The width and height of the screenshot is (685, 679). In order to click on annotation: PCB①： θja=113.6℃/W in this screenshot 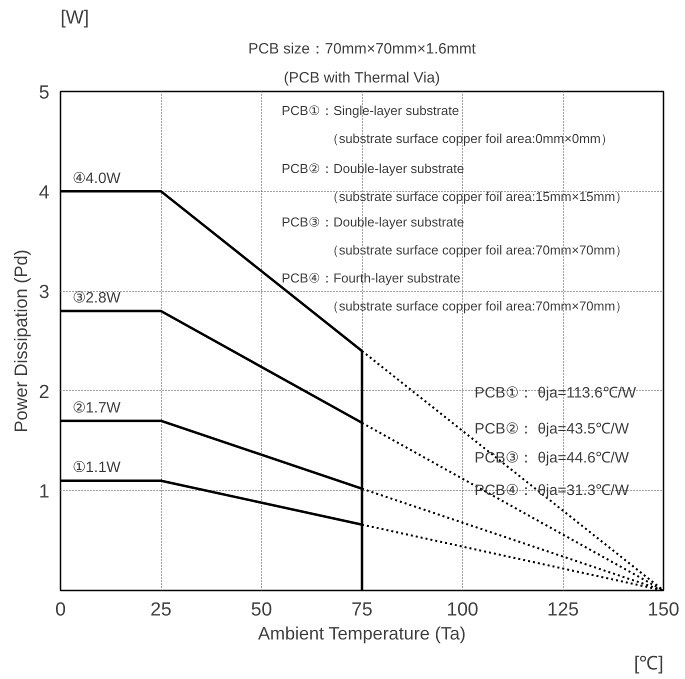, I will do `click(555, 393)`.